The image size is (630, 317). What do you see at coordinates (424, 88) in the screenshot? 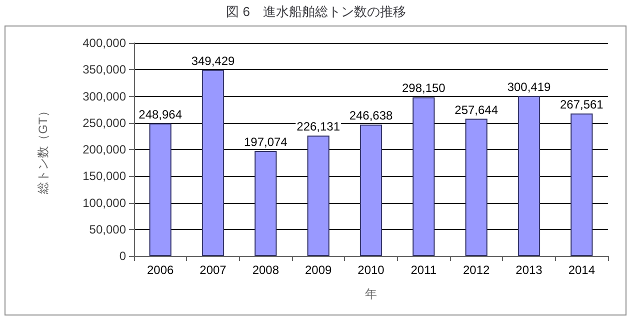
I see `data-label: 298,150` at bounding box center [424, 88].